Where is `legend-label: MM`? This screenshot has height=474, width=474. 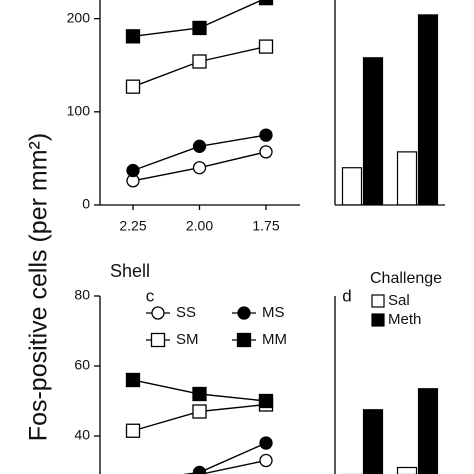 legend-label: MM is located at coordinates (274, 339).